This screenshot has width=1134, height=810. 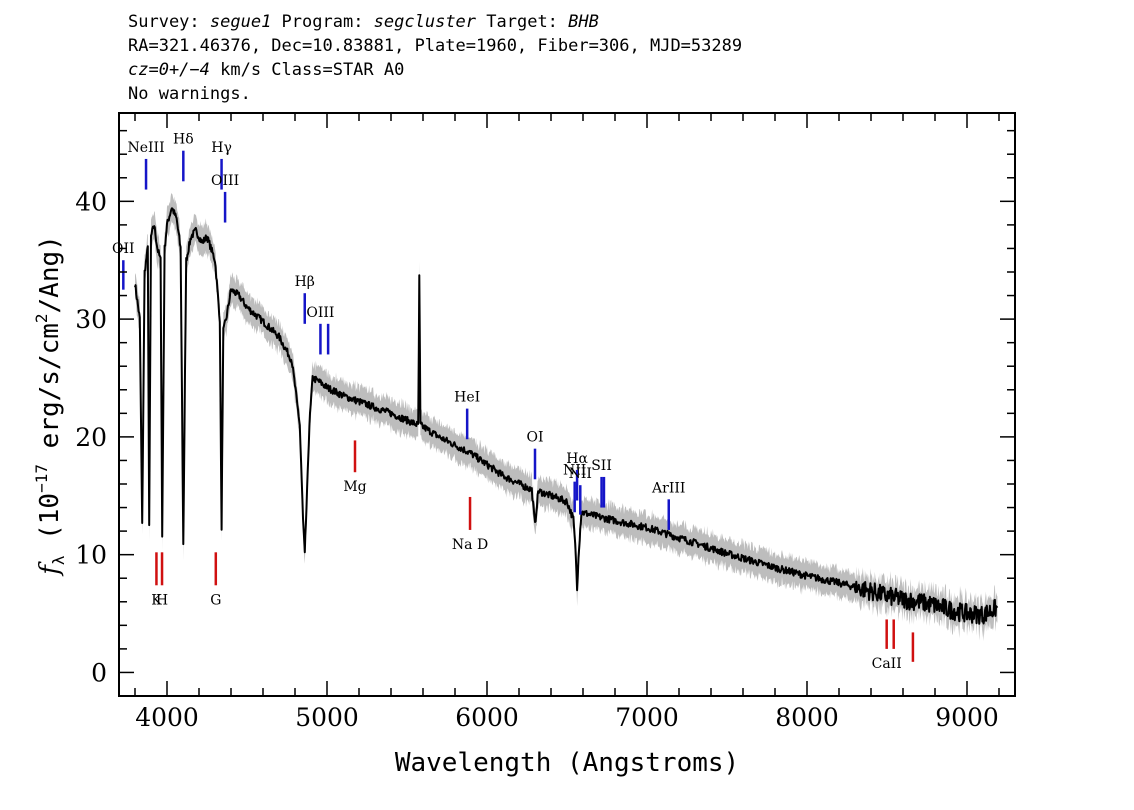 I want to click on class-value: km/s Class=STAR A0, so click(x=307, y=70).